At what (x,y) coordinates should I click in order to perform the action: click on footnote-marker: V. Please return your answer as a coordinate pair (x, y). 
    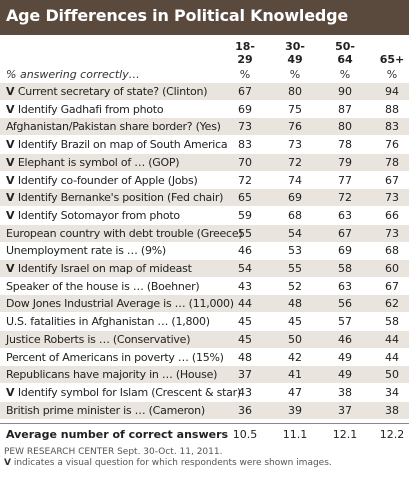
    Looking at the image, I should click on (7, 463).